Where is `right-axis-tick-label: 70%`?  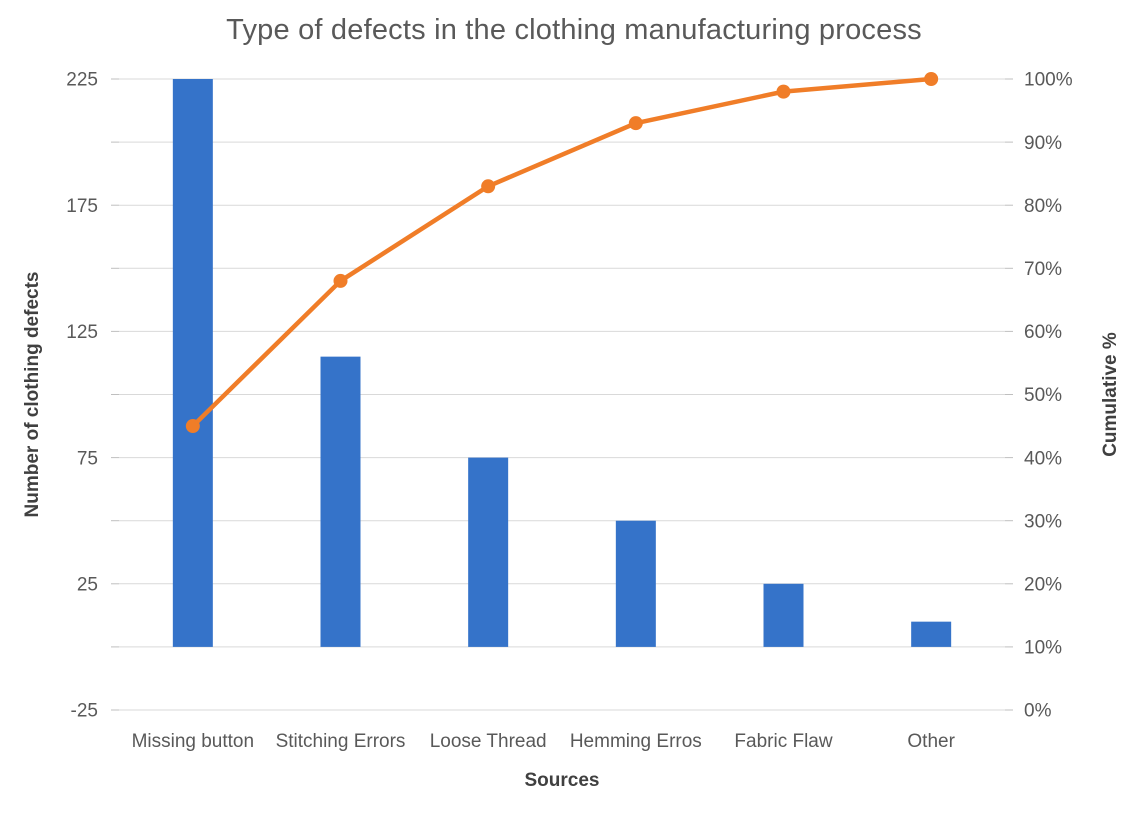
right-axis-tick-label: 70% is located at coordinates (1043, 269).